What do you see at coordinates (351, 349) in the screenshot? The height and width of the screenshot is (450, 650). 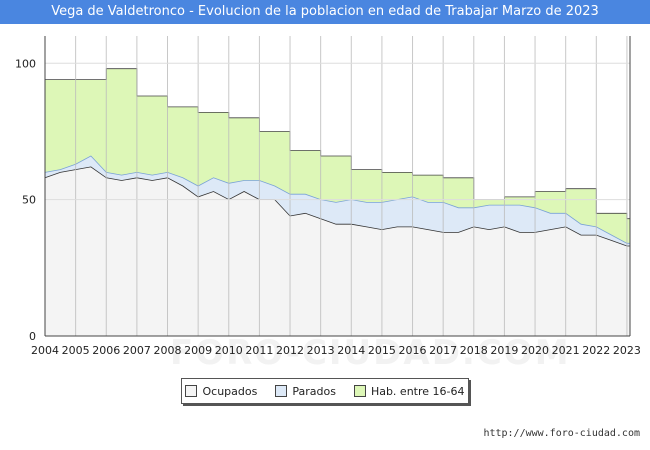 I see `x-tick-label: 2014` at bounding box center [351, 349].